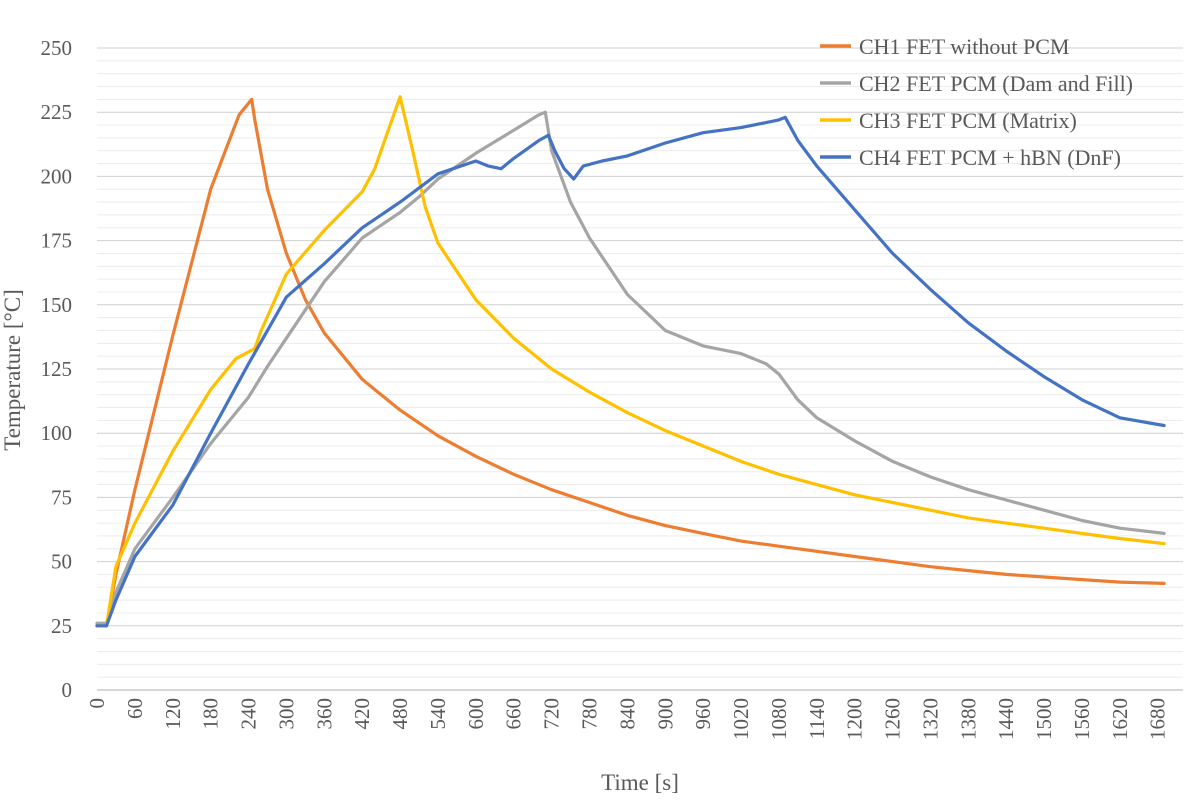  Describe the element at coordinates (362, 714) in the screenshot. I see `x-tick-label: 420` at that location.